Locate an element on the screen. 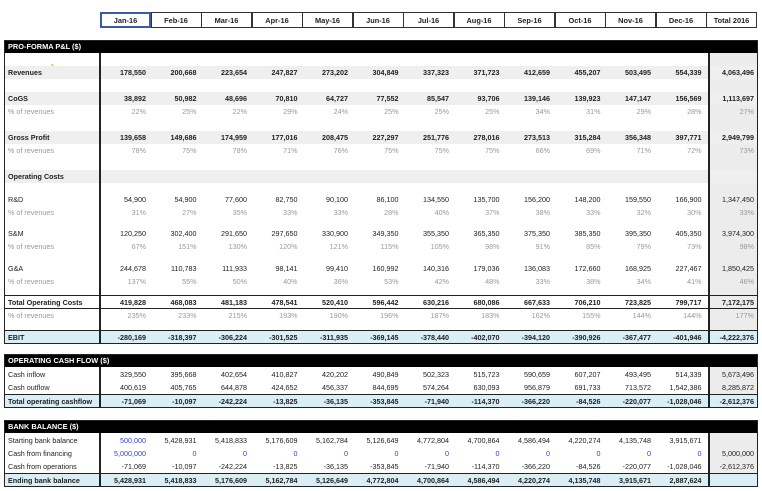  cell-jun-16: 28% is located at coordinates (391, 212).